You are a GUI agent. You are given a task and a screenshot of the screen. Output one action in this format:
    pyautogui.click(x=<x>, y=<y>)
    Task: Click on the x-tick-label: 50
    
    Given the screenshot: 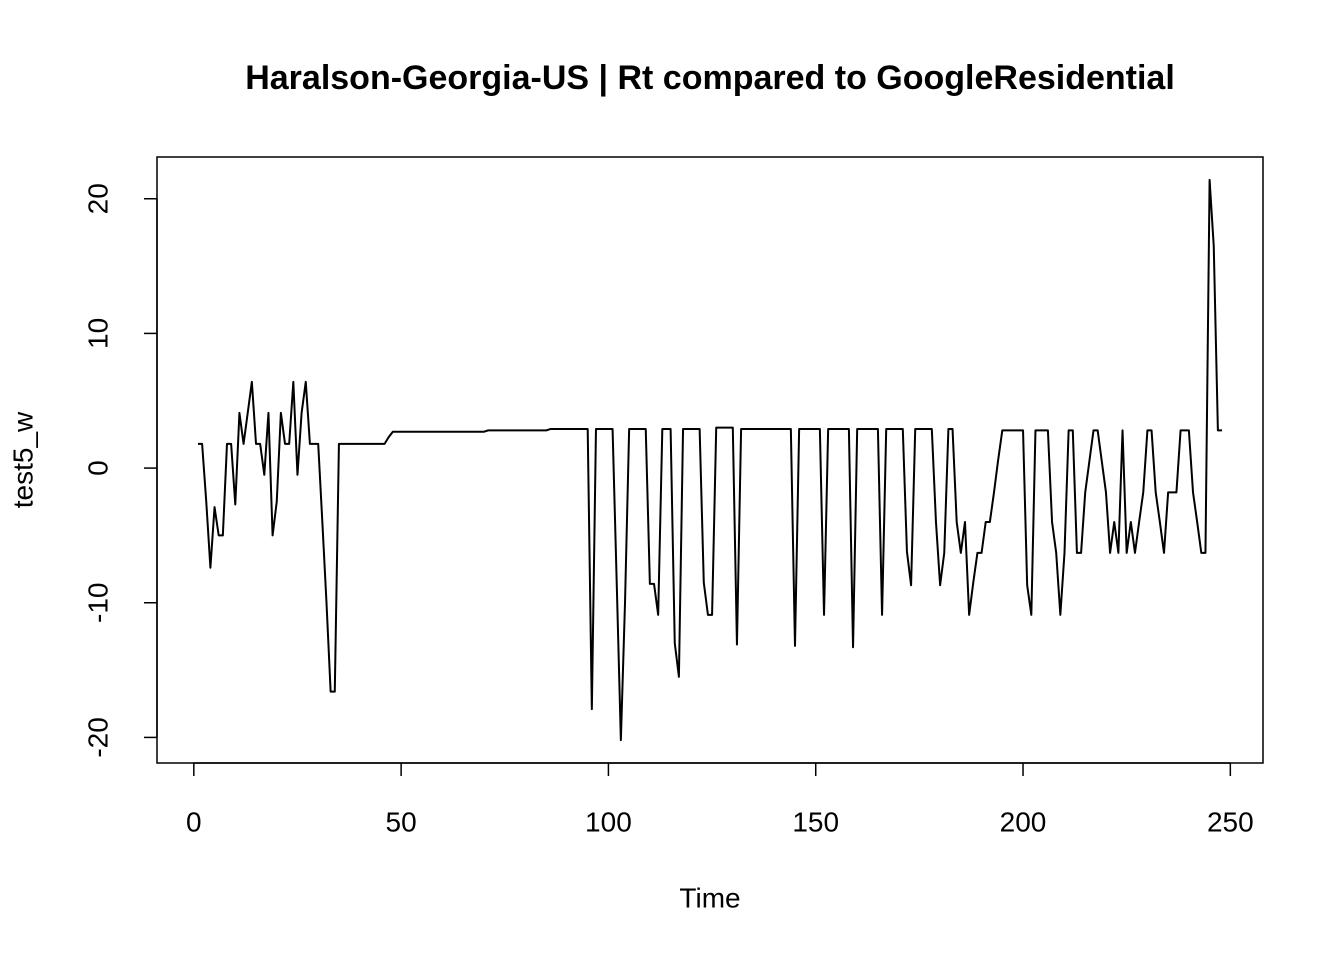 What is the action you would take?
    pyautogui.click(x=401, y=821)
    